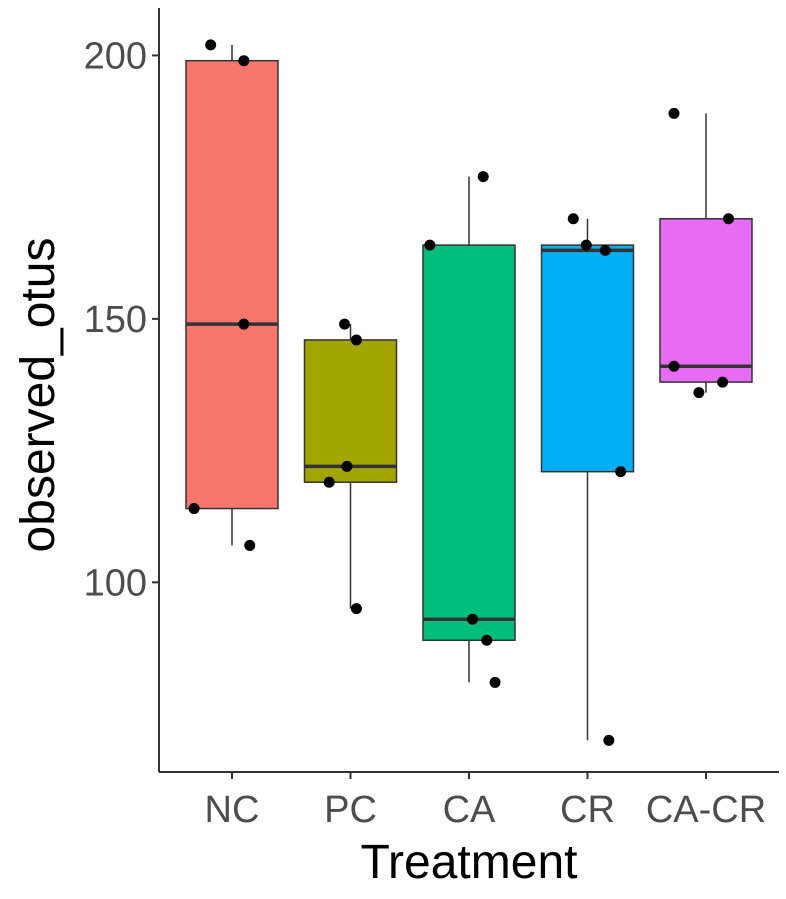  What do you see at coordinates (587, 358) in the screenshot?
I see `box-cr` at bounding box center [587, 358].